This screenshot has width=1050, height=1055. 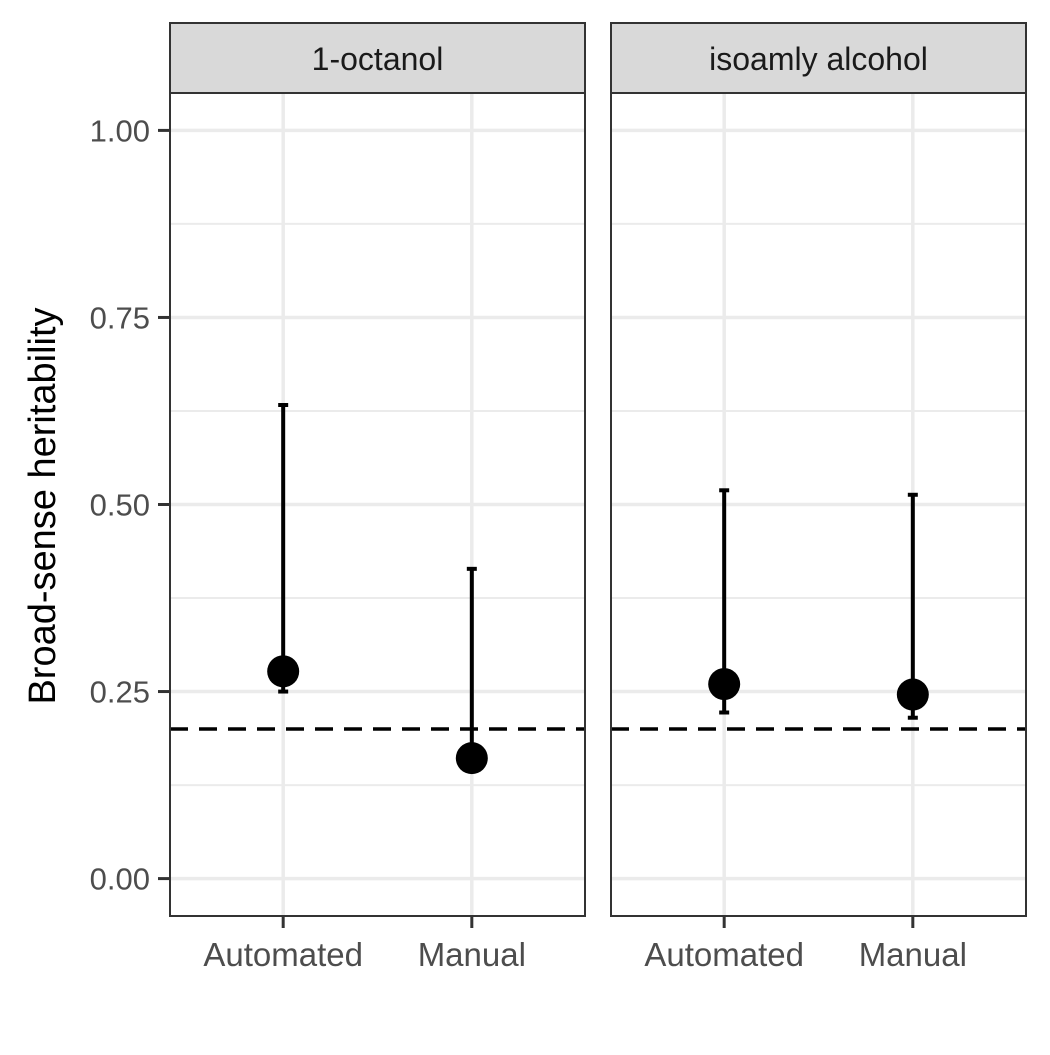 I want to click on y-tick-label: 0.75, so click(x=120, y=317).